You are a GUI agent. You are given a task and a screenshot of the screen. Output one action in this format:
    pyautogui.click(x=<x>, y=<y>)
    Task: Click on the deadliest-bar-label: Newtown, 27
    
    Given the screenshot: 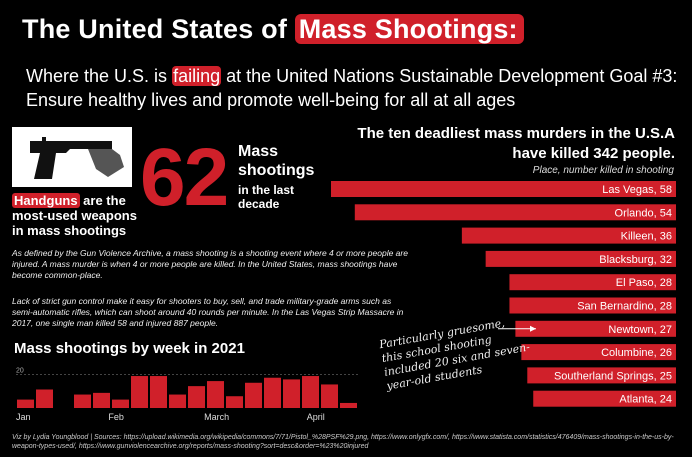 What is the action you would take?
    pyautogui.click(x=640, y=330)
    